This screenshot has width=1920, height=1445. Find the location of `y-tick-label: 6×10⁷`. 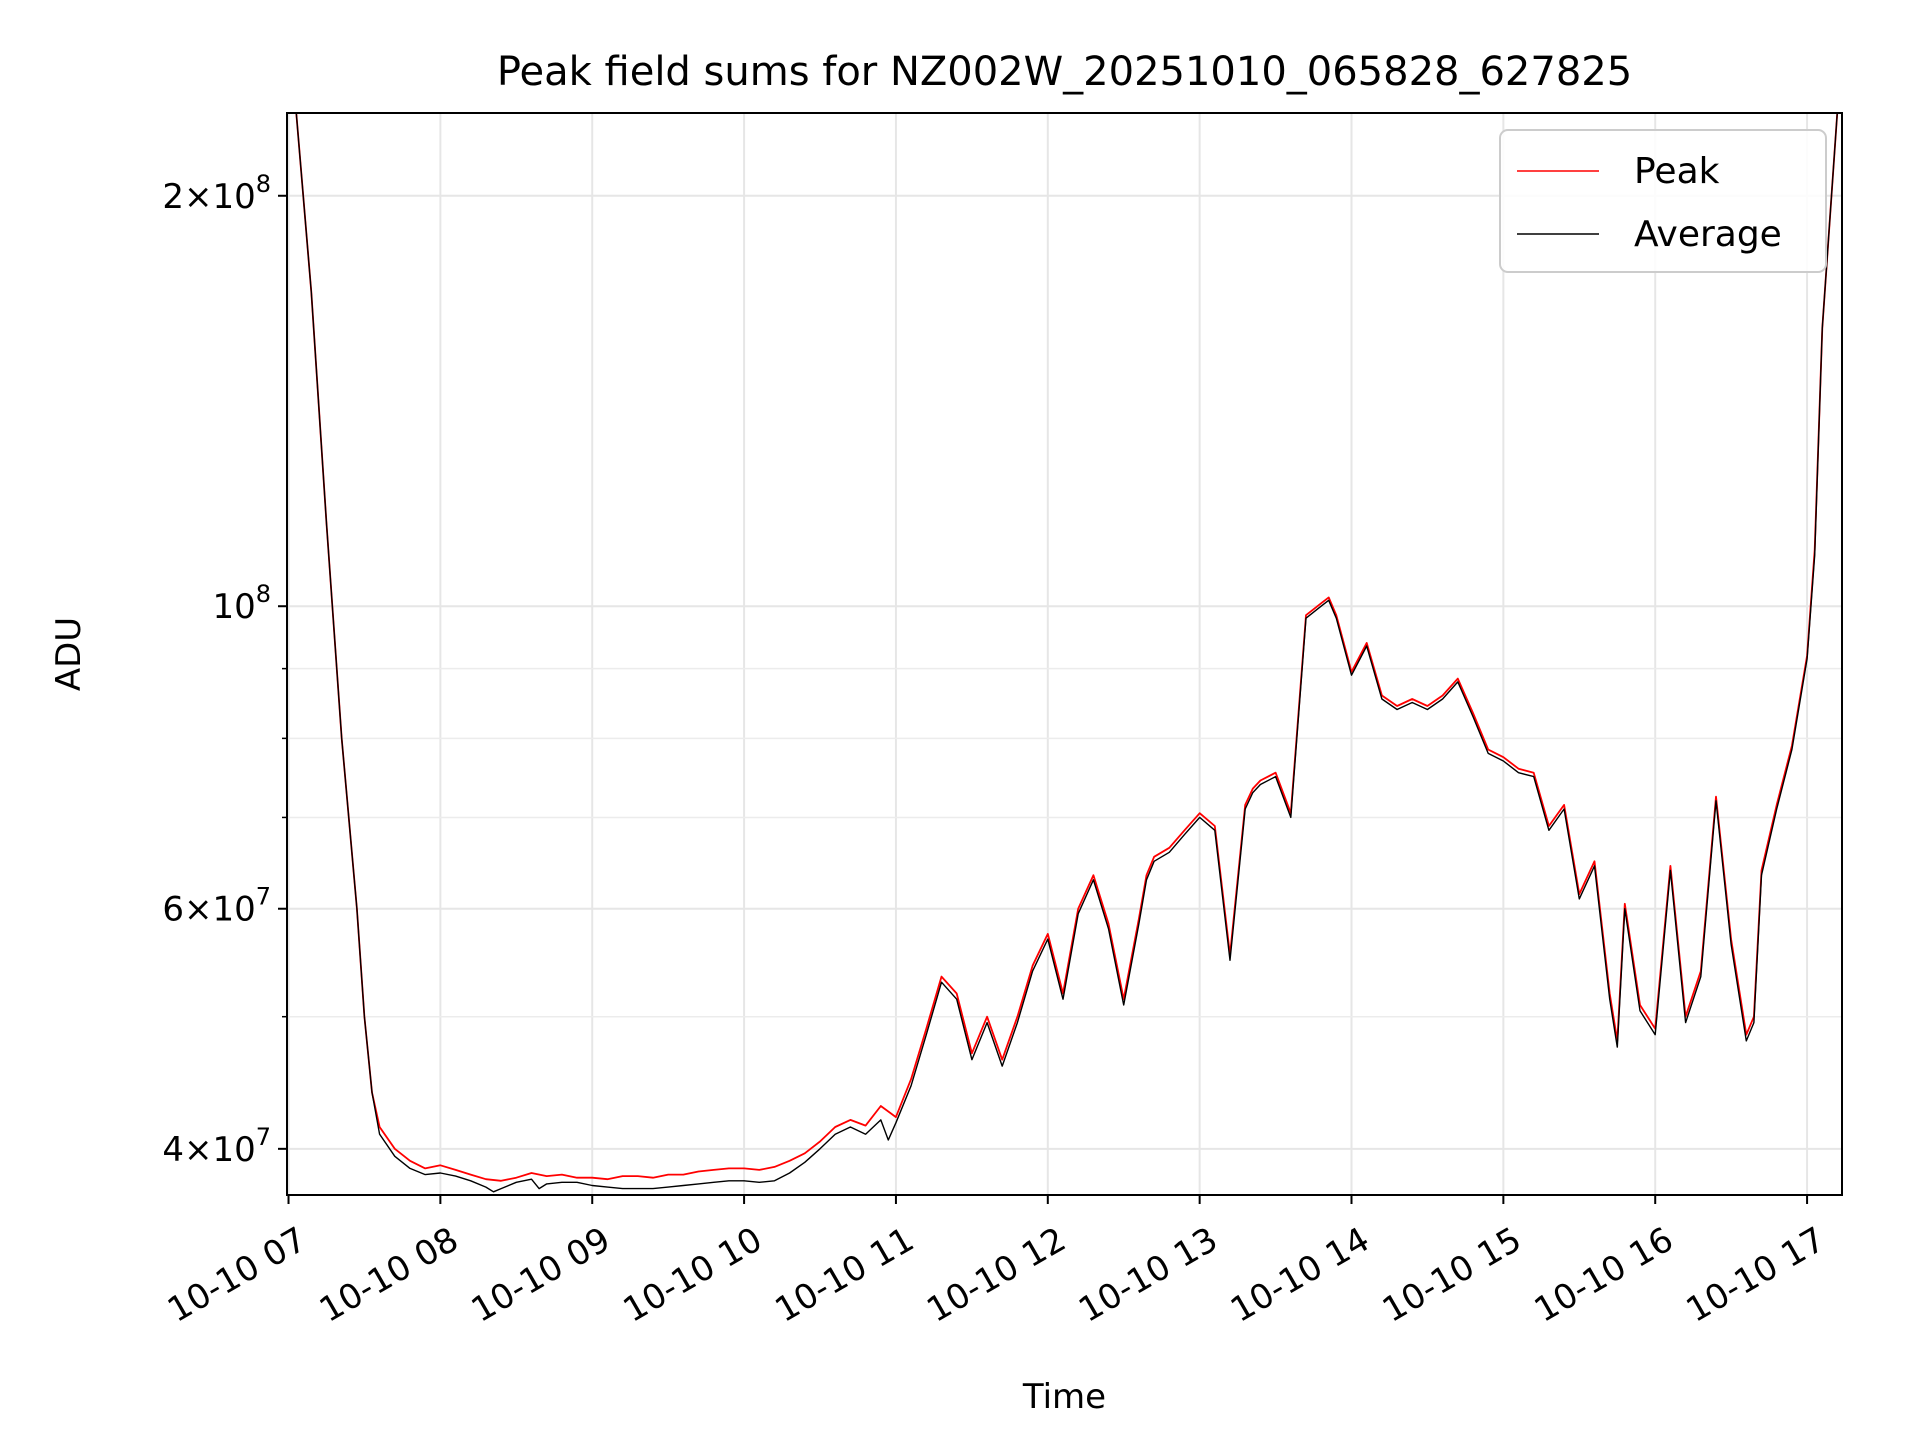

y-tick-label: 6×10⁷ is located at coordinates (216, 906).